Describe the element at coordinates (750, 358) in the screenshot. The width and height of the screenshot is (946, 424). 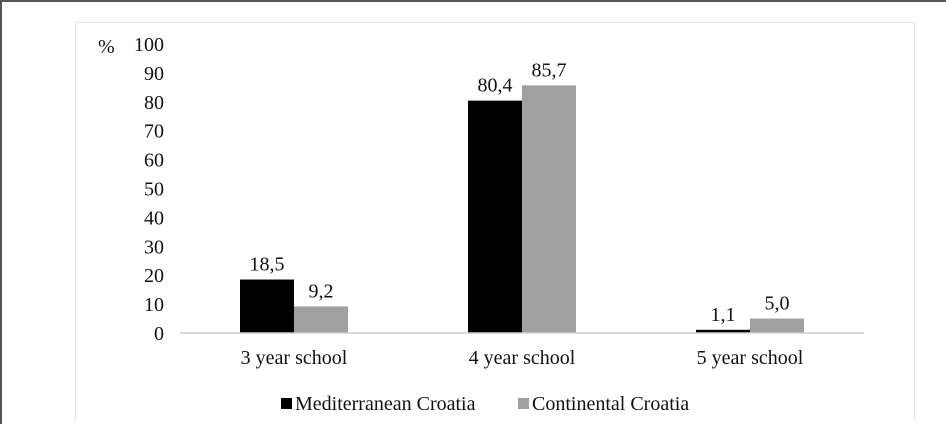
I see `x-tick-label: 5 year school` at that location.